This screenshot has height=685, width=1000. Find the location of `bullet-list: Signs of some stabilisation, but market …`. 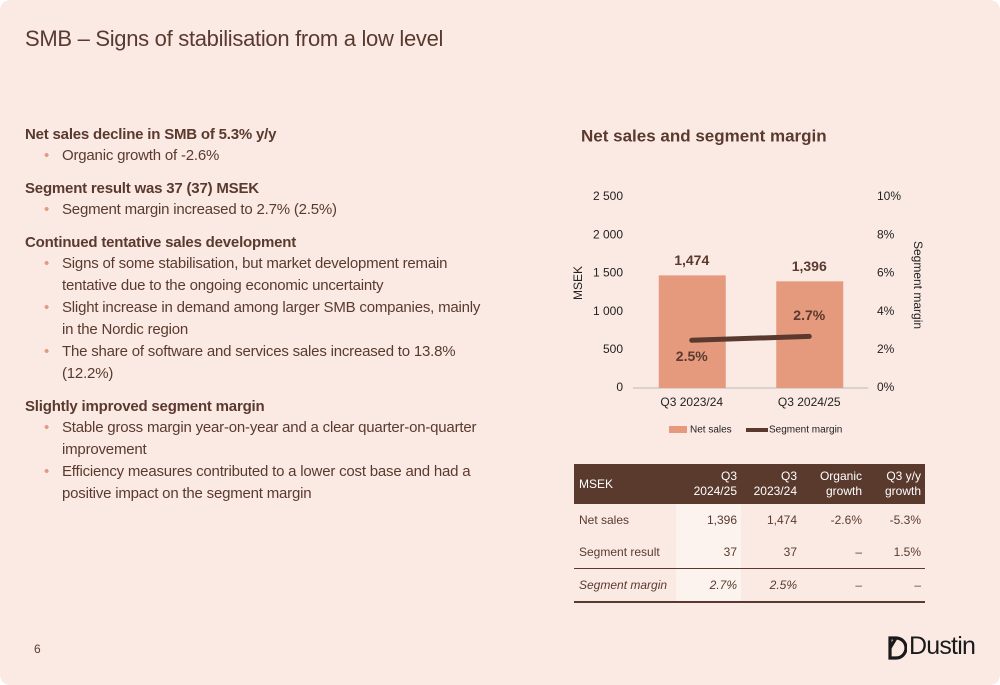

bullet-list: Signs of some stabilisation, but market … is located at coordinates (260, 319).